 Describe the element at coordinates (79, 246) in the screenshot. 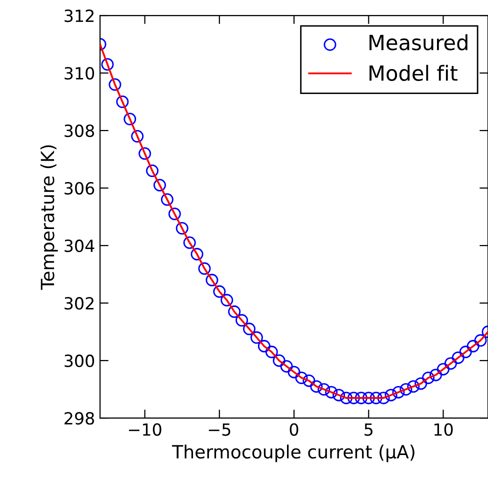

I see `y-tick-label: 304` at that location.